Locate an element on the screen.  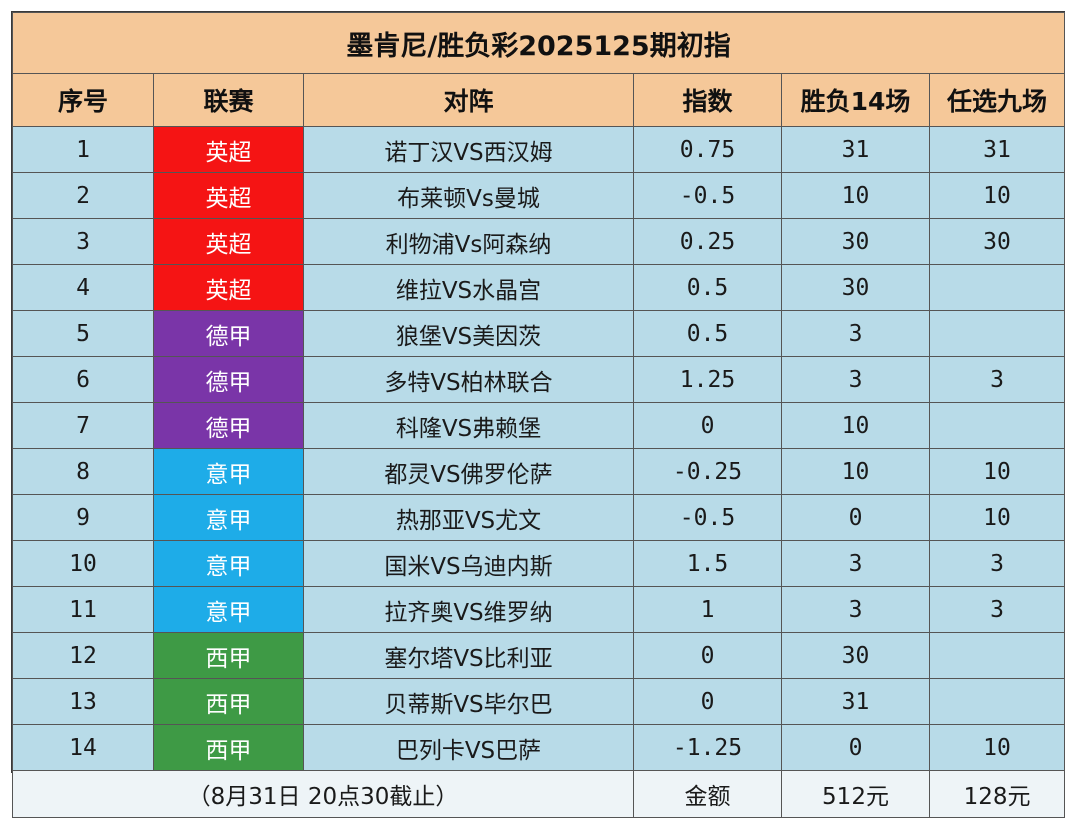
row-match: 科隆VS弗赖堡 is located at coordinates (468, 425).